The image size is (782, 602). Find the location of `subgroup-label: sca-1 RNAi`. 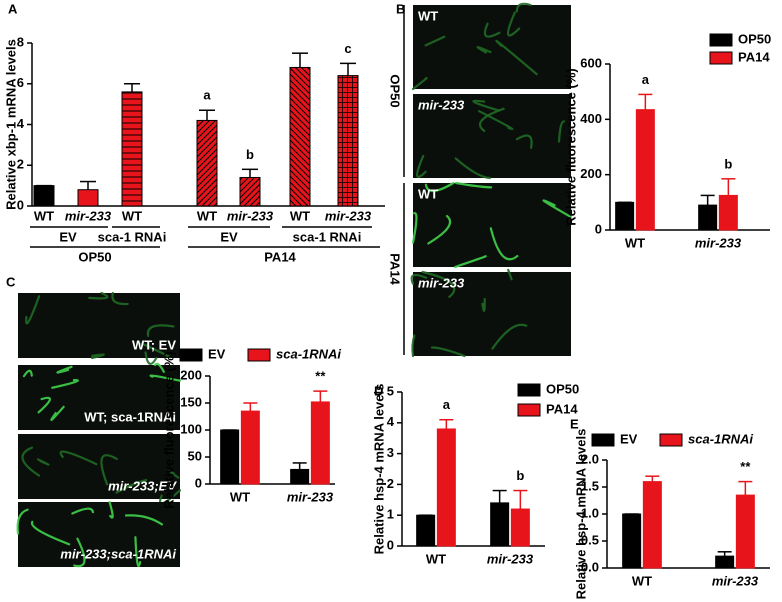

subgroup-label: sca-1 RNAi is located at coordinates (132, 236).